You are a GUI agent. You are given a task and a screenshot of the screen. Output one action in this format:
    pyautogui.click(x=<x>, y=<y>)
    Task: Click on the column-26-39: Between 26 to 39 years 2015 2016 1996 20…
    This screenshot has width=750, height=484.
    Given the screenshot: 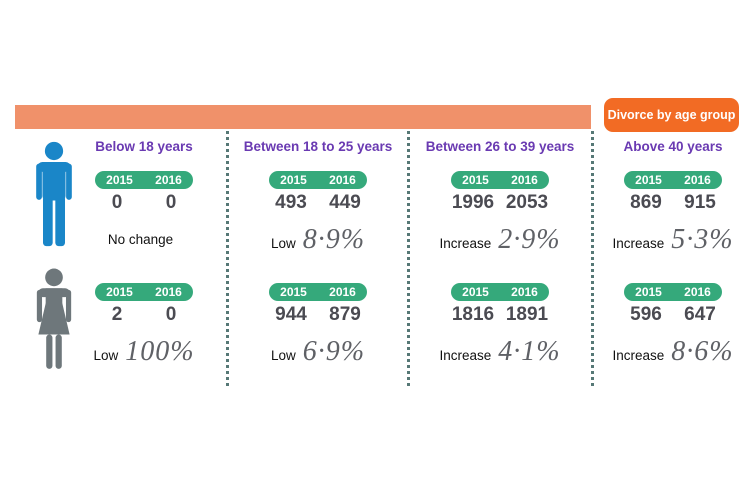 What is the action you would take?
    pyautogui.click(x=500, y=261)
    